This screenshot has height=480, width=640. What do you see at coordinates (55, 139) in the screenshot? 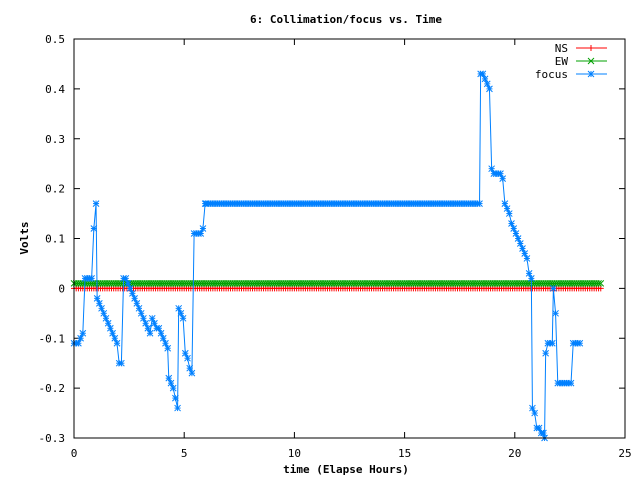
I see `y-tick-label: 0.3` at bounding box center [55, 139].